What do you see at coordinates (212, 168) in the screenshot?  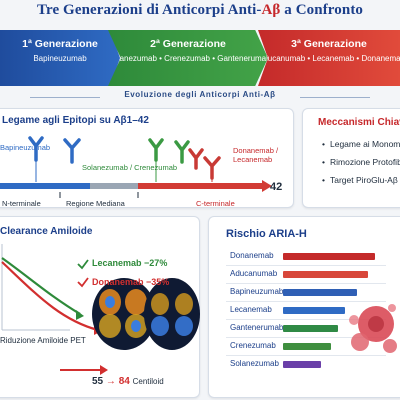 I see `antibody-icon-gen3b` at bounding box center [212, 168].